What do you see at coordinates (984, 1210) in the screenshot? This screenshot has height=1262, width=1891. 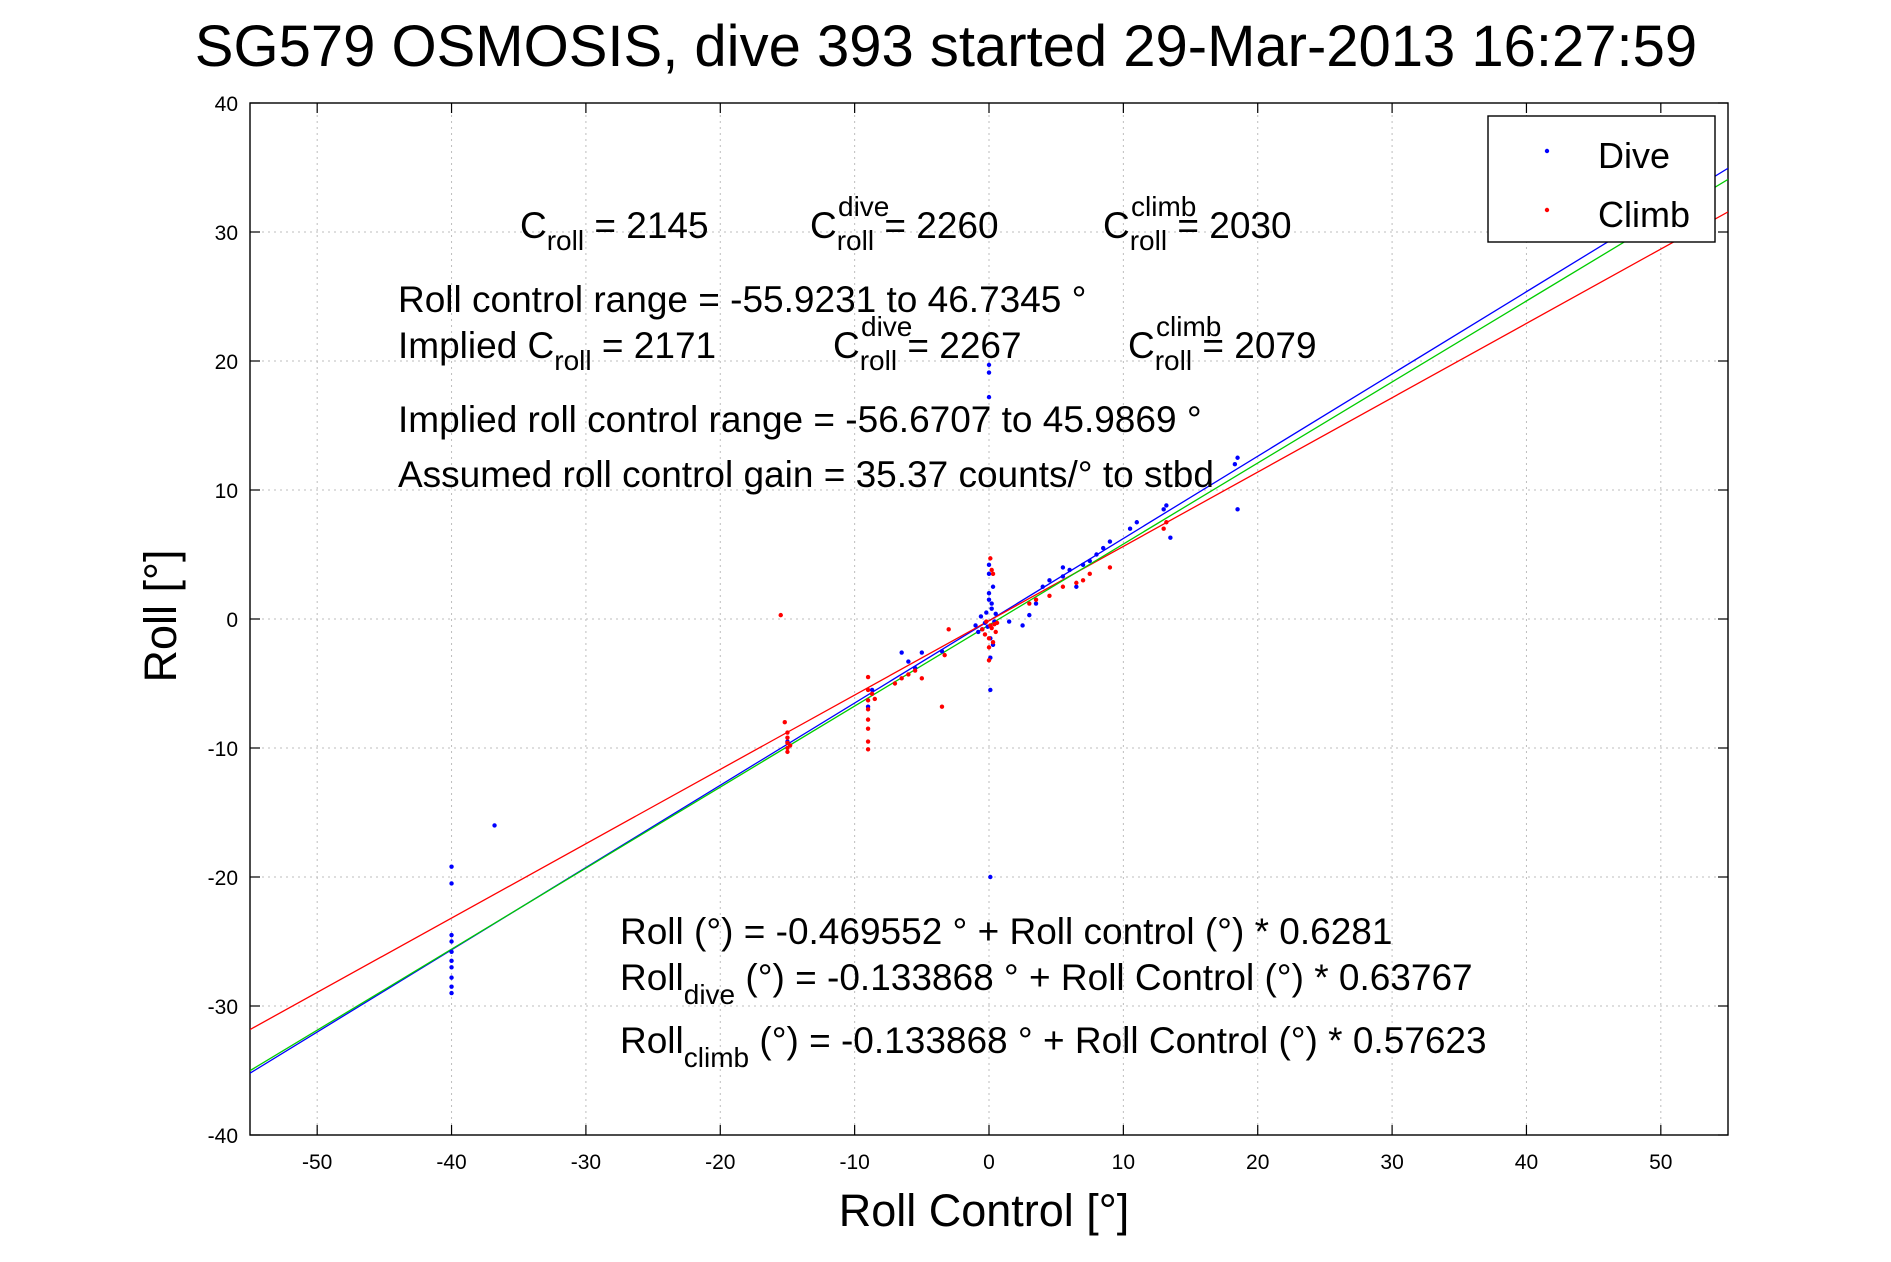 I see `x-axis-label: Roll Control [°]` at bounding box center [984, 1210].